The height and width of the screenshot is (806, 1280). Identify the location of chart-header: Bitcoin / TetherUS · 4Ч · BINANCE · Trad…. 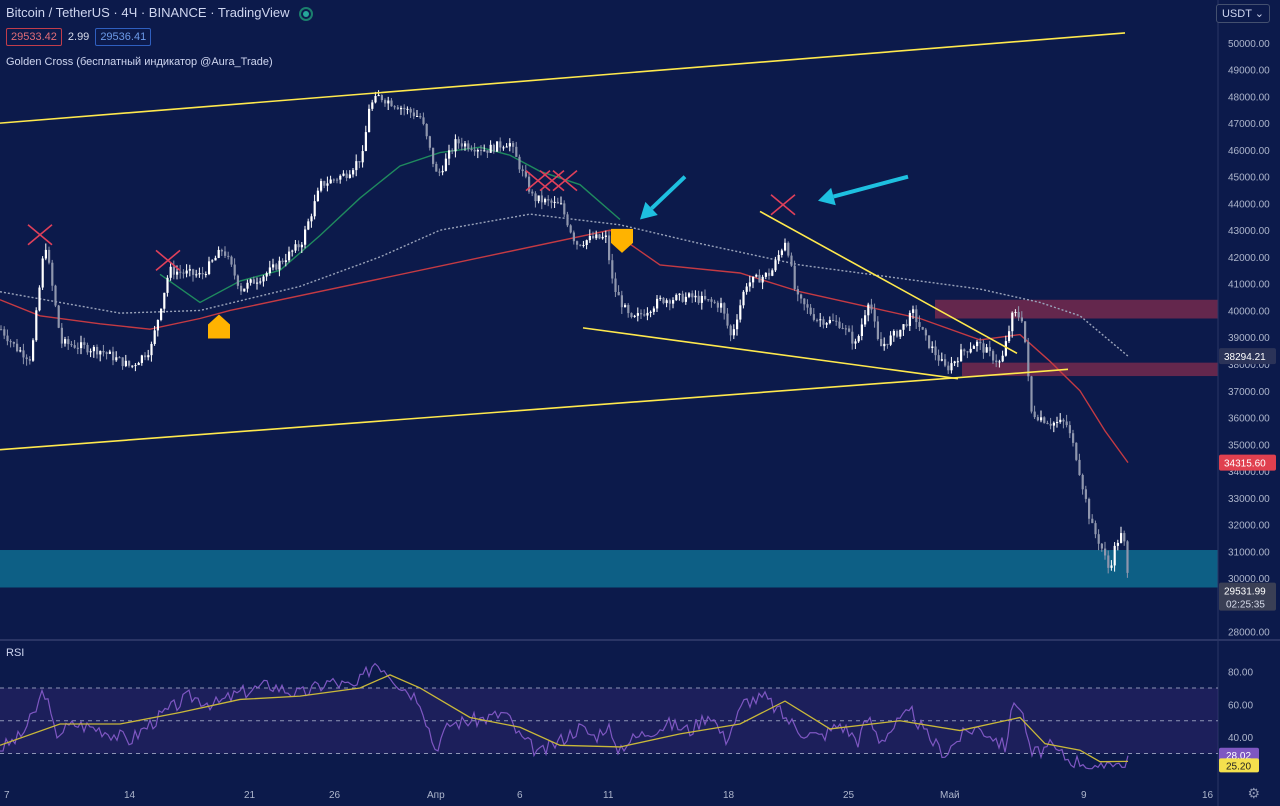
(160, 13).